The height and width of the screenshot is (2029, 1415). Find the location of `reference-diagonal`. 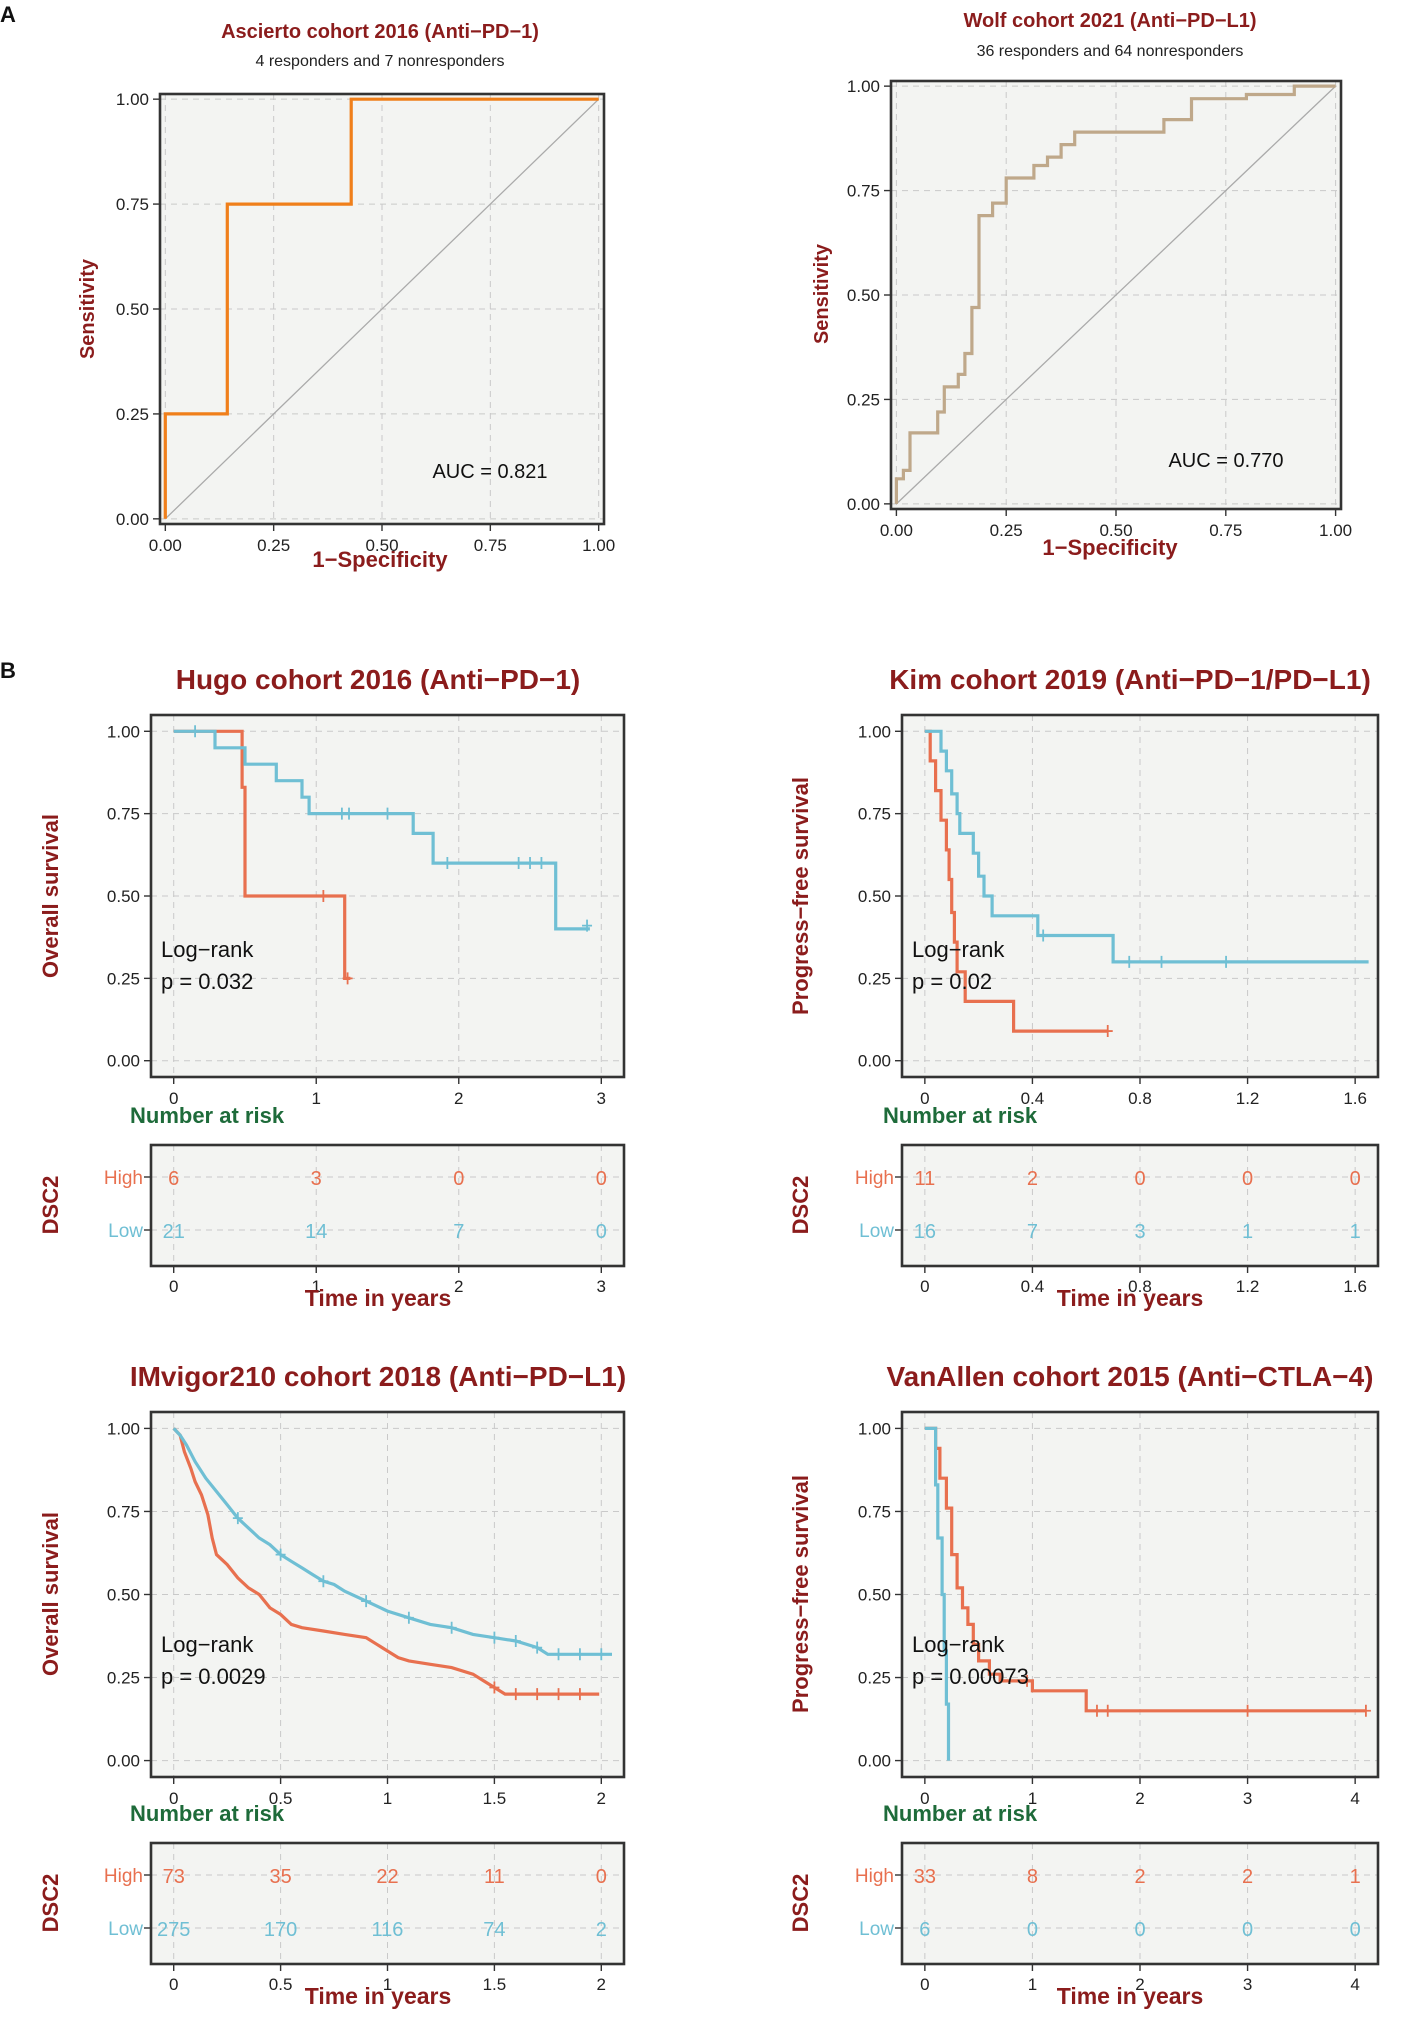

reference-diagonal is located at coordinates (382, 309).